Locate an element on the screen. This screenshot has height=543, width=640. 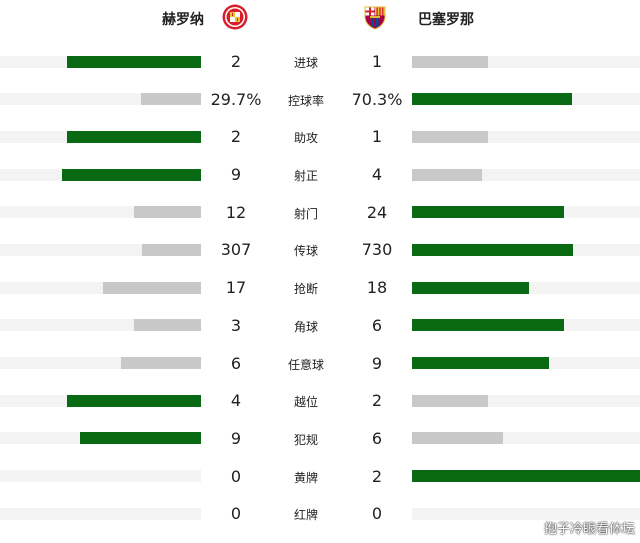
home-value: 6 is located at coordinates (236, 363).